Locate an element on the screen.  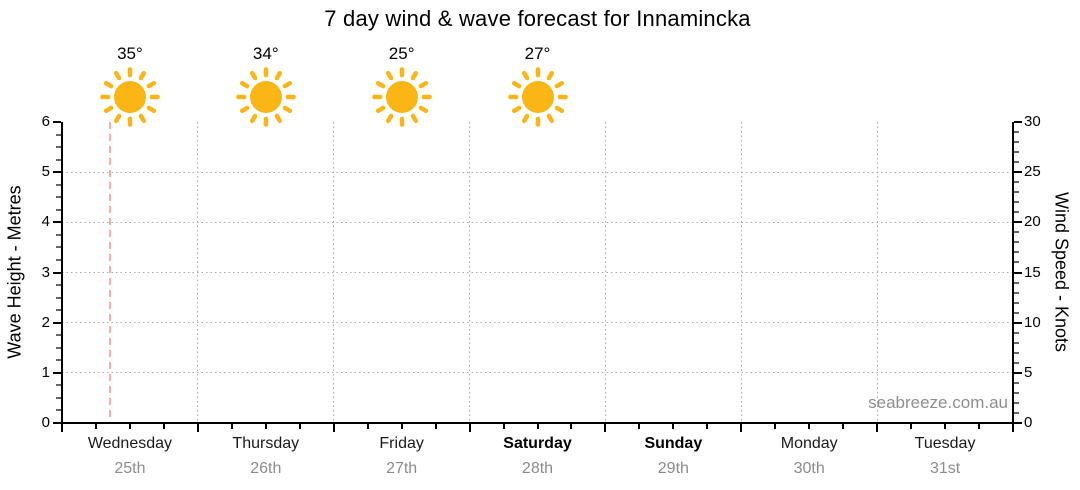
right-axis-line is located at coordinates (1013, 273).